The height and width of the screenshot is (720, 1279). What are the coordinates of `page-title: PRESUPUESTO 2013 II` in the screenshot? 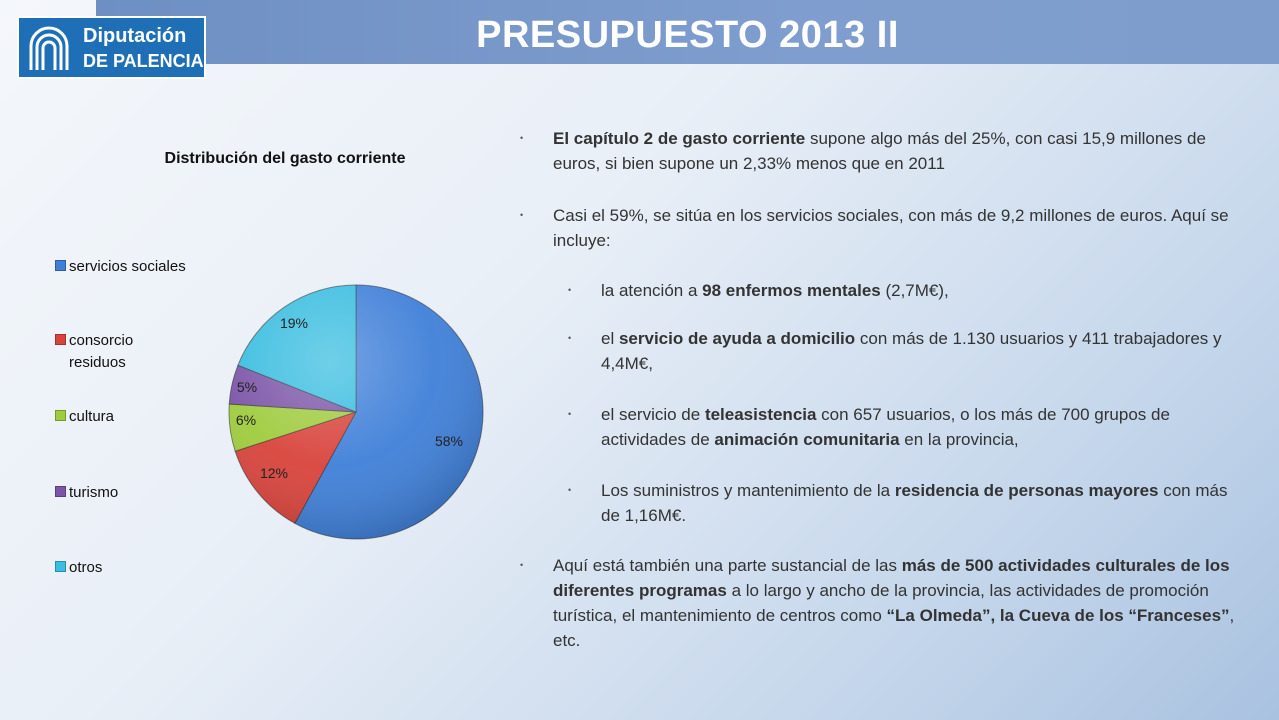 It's located at (687, 35).